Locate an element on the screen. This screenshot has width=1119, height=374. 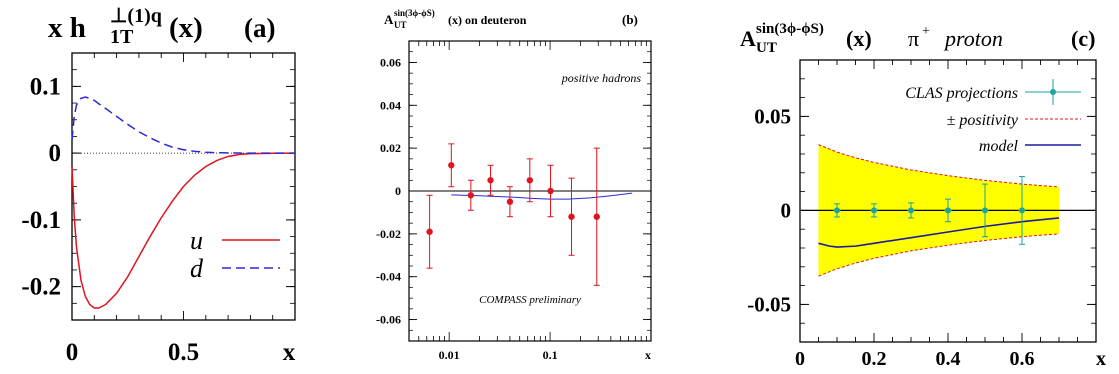
y-tick-label: -0.2 is located at coordinates (41, 287).